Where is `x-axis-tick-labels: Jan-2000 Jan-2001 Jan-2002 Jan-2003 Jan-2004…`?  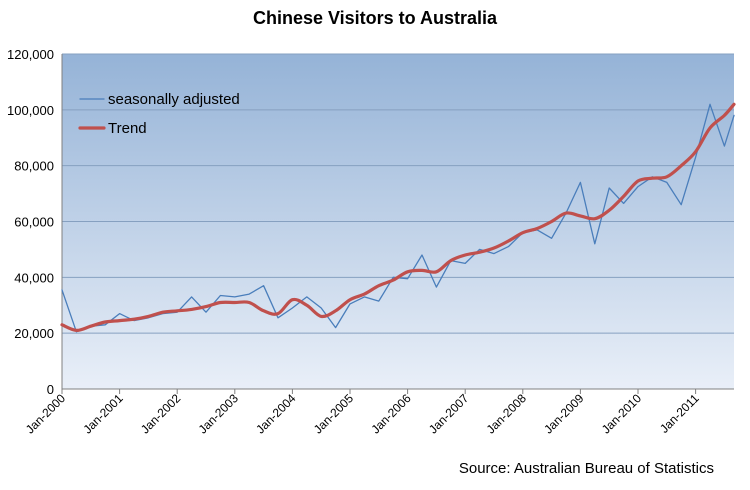
x-axis-tick-labels: Jan-2000 Jan-2001 Jan-2002 Jan-2003 Jan-2004… is located at coordinates (362, 414).